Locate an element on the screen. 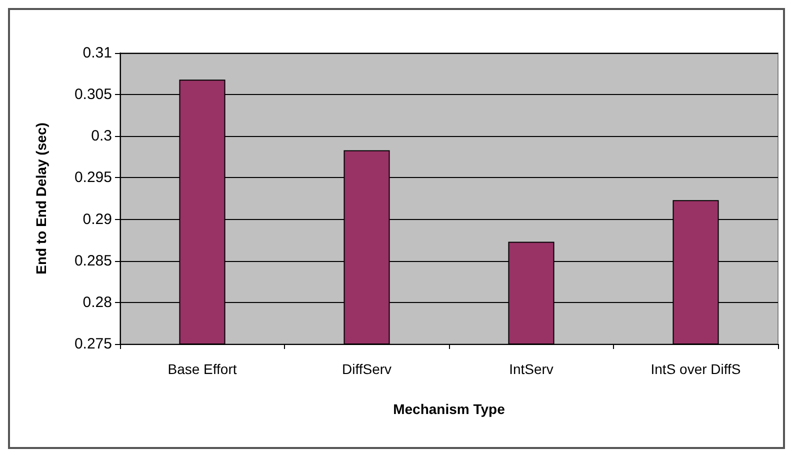 The width and height of the screenshot is (793, 457). x-tick-label: IntS over DiffS is located at coordinates (695, 369).